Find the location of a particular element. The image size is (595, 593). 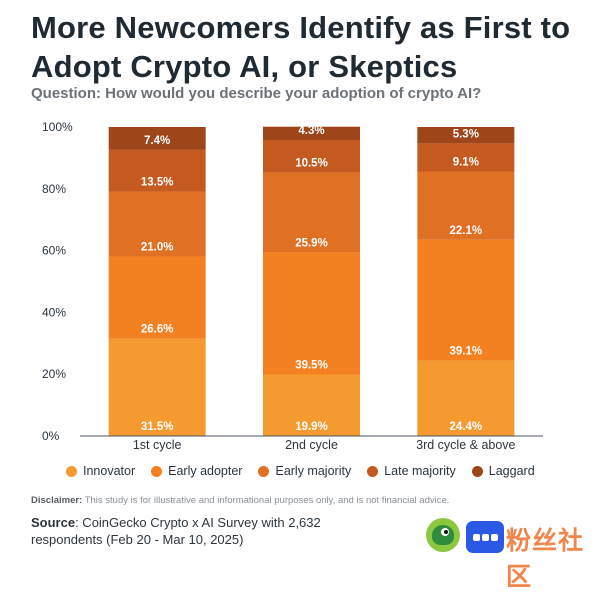

legend-label: Early majority is located at coordinates (313, 471).